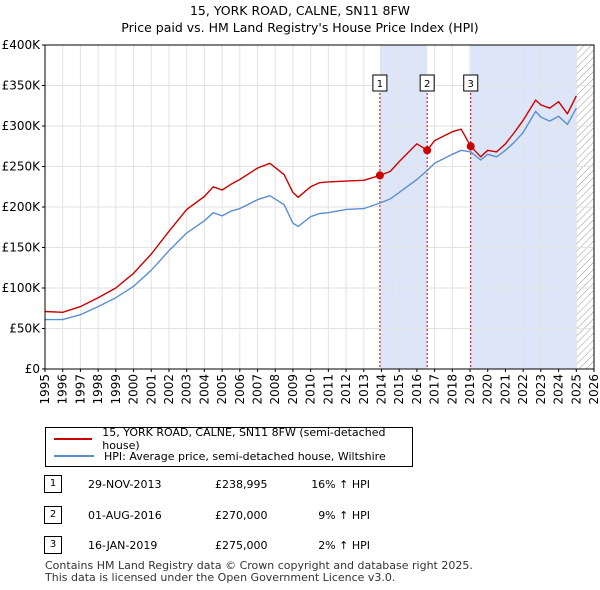  Describe the element at coordinates (399, 389) in the screenshot. I see `x-tick-label: 2015` at that location.